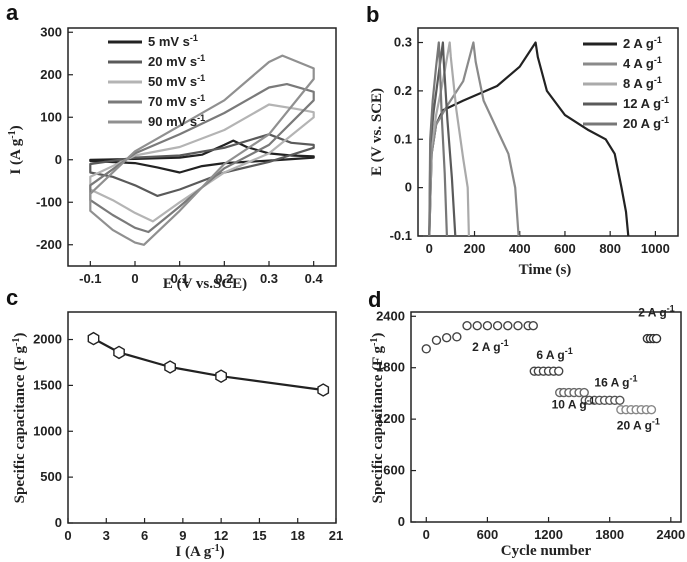  Describe the element at coordinates (573, 404) in the screenshot. I see `rate-annotation: 10 A g-1` at that location.